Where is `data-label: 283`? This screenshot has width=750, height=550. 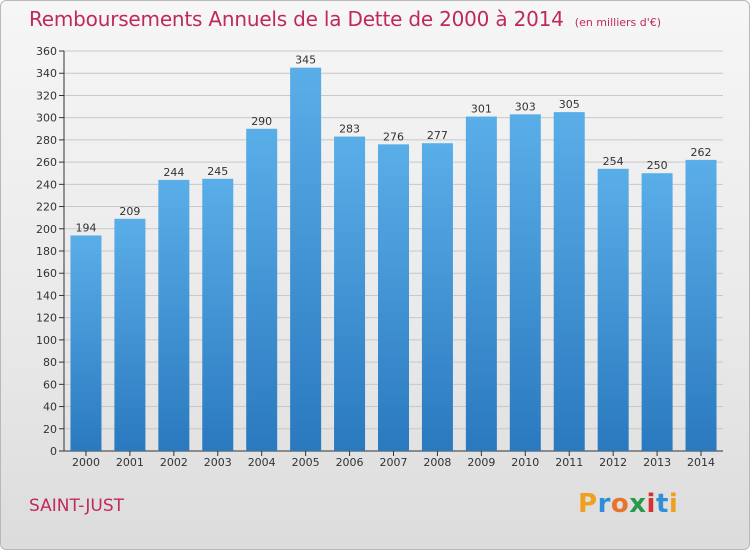 data-label: 283 is located at coordinates (349, 129).